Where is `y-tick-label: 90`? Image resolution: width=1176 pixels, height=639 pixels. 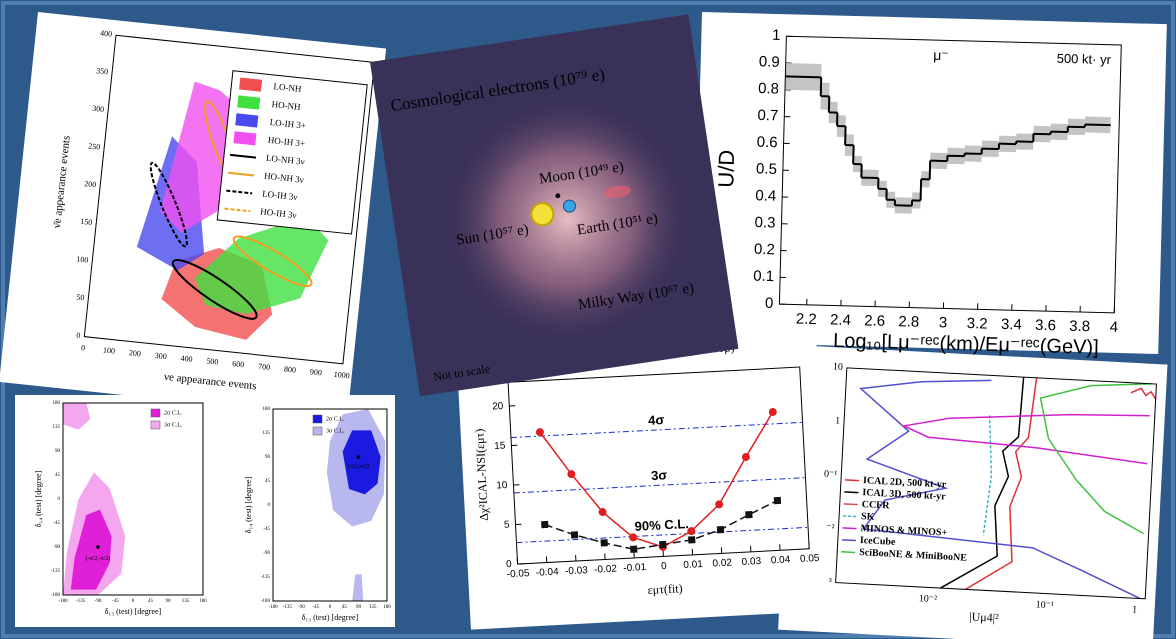
y-tick-label: 90 is located at coordinates (268, 457).